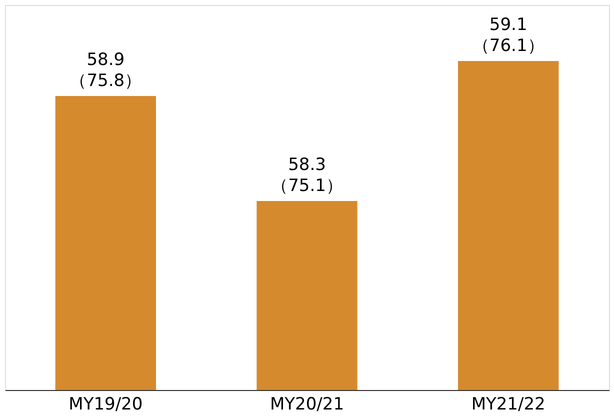 This screenshot has height=417, width=614. What do you see at coordinates (508, 35) in the screenshot?
I see `data-label: 59.1 （76.1）` at bounding box center [508, 35].